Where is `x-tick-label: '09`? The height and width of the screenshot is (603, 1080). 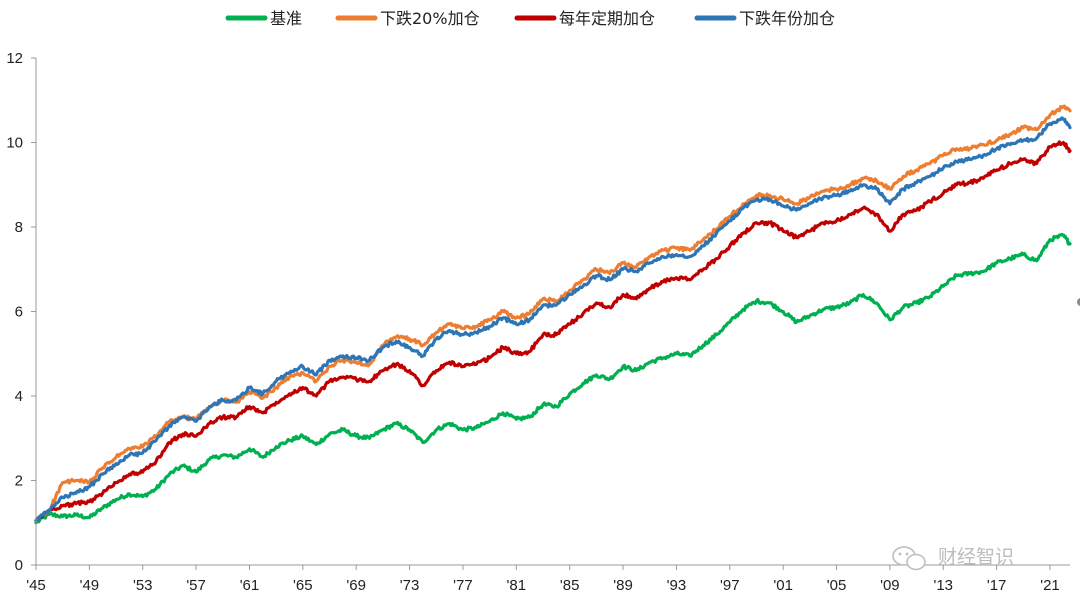
x-tick-label: '09 is located at coordinates (890, 585).